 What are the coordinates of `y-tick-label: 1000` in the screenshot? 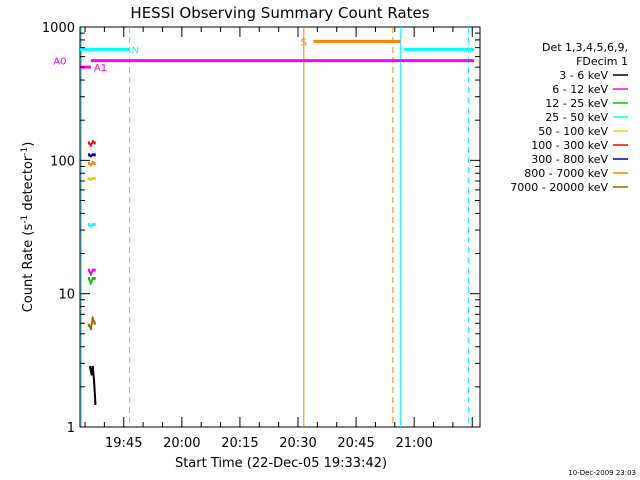 It's located at (58, 28).